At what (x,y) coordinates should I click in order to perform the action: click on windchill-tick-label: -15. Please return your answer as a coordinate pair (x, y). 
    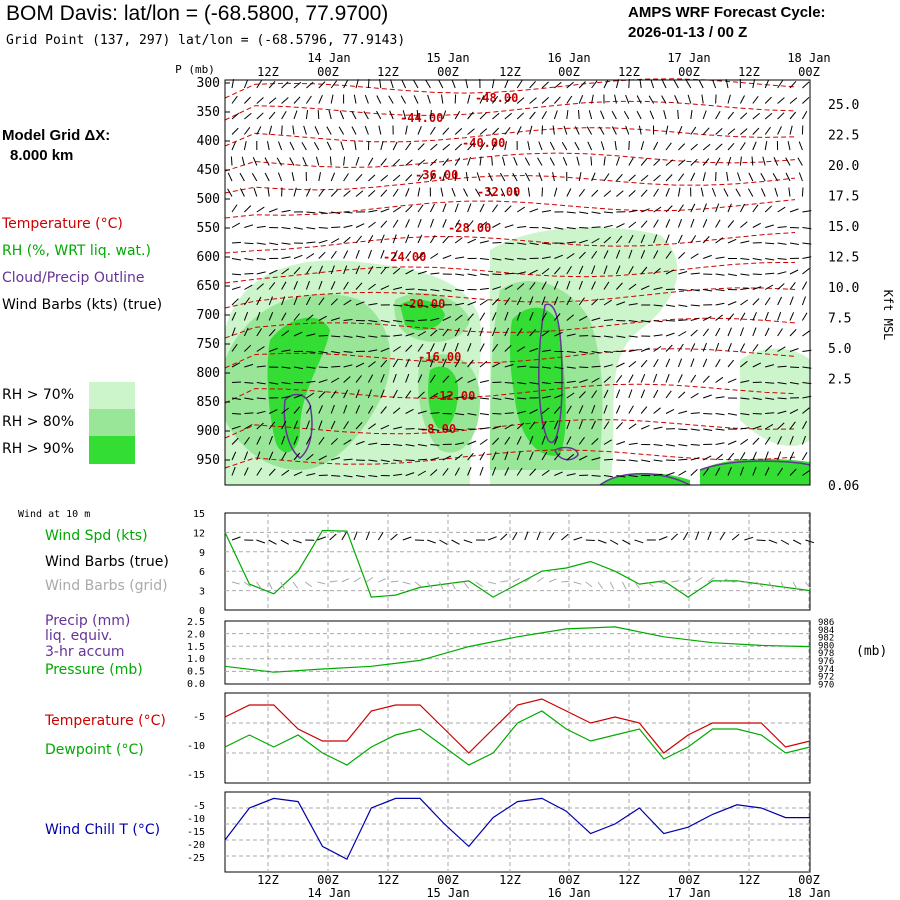
    Looking at the image, I should click on (196, 832).